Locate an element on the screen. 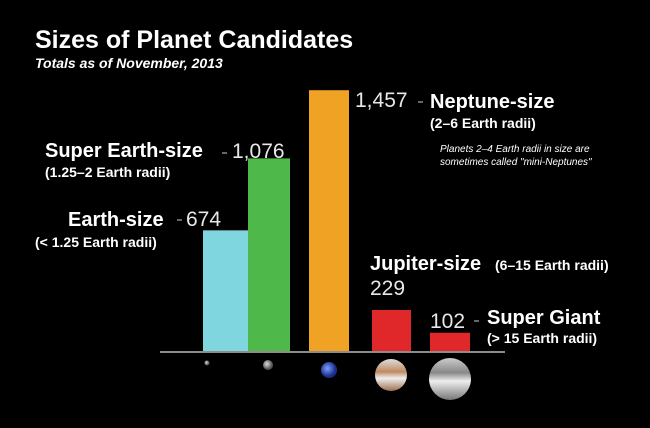 The height and width of the screenshot is (428, 650). category-label: Super Giant is located at coordinates (544, 318).